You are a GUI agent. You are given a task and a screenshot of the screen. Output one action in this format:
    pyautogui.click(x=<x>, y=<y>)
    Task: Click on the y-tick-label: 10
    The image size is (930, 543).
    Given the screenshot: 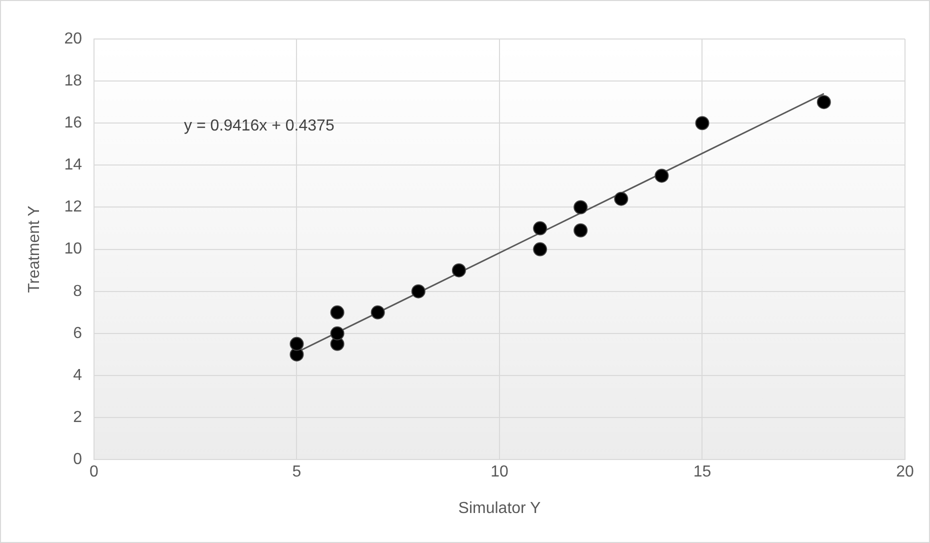 What is the action you would take?
    pyautogui.click(x=73, y=249)
    